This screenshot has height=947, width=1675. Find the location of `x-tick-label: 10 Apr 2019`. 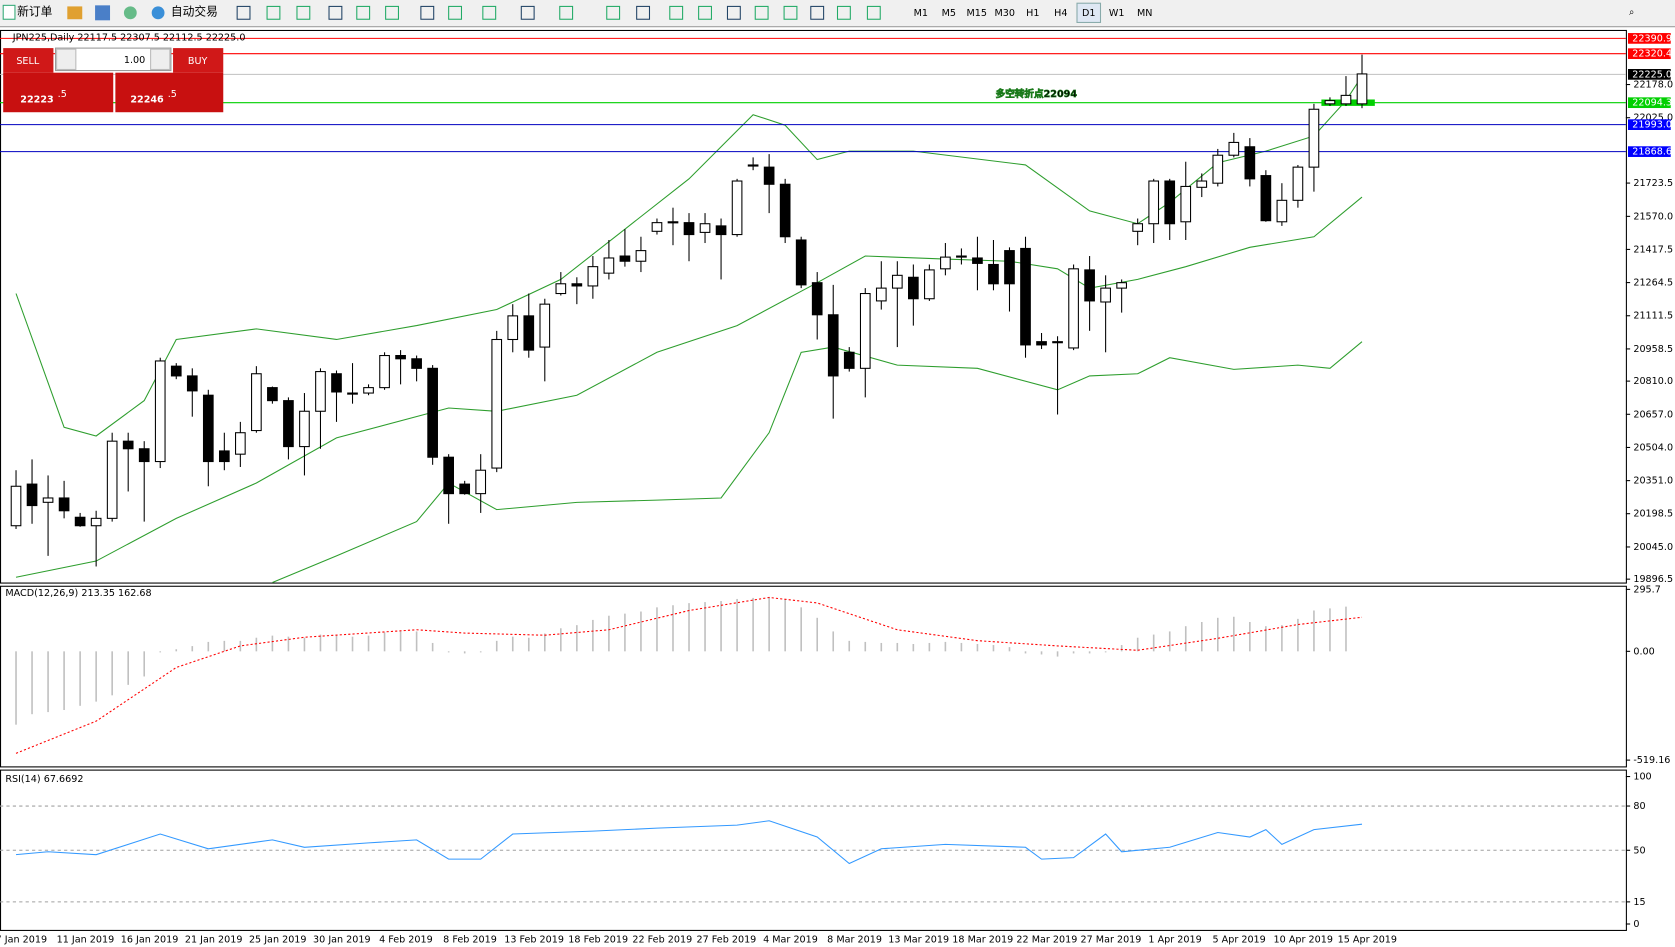

x-tick-label: 10 Apr 2019 is located at coordinates (1303, 940).